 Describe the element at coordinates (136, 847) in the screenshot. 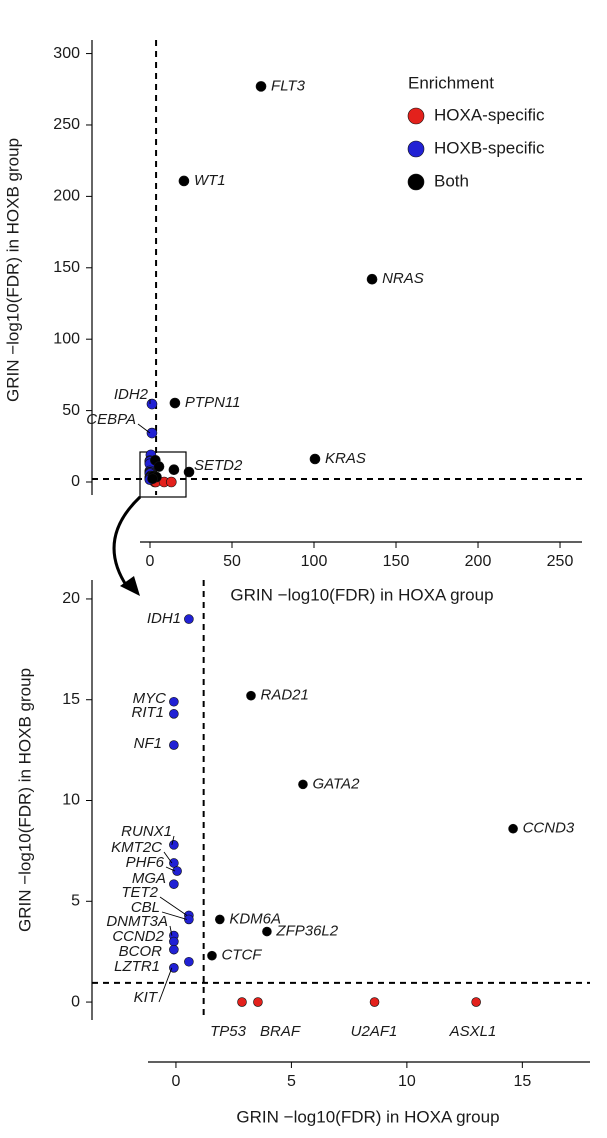

I see `point-label: KMT2C` at that location.